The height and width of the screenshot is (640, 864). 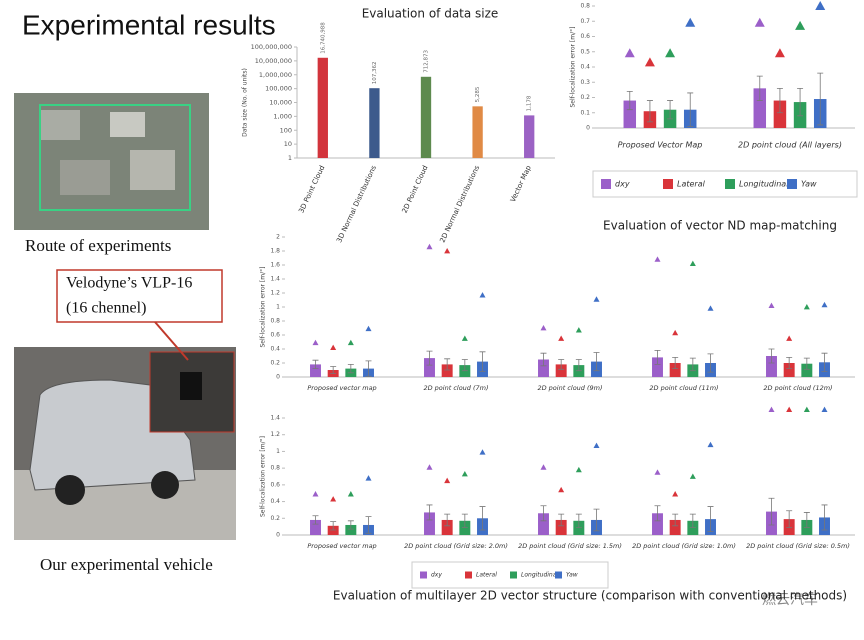 What do you see at coordinates (271, 47) in the screenshot?
I see `y-tick-label: 100,000,000` at bounding box center [271, 47].